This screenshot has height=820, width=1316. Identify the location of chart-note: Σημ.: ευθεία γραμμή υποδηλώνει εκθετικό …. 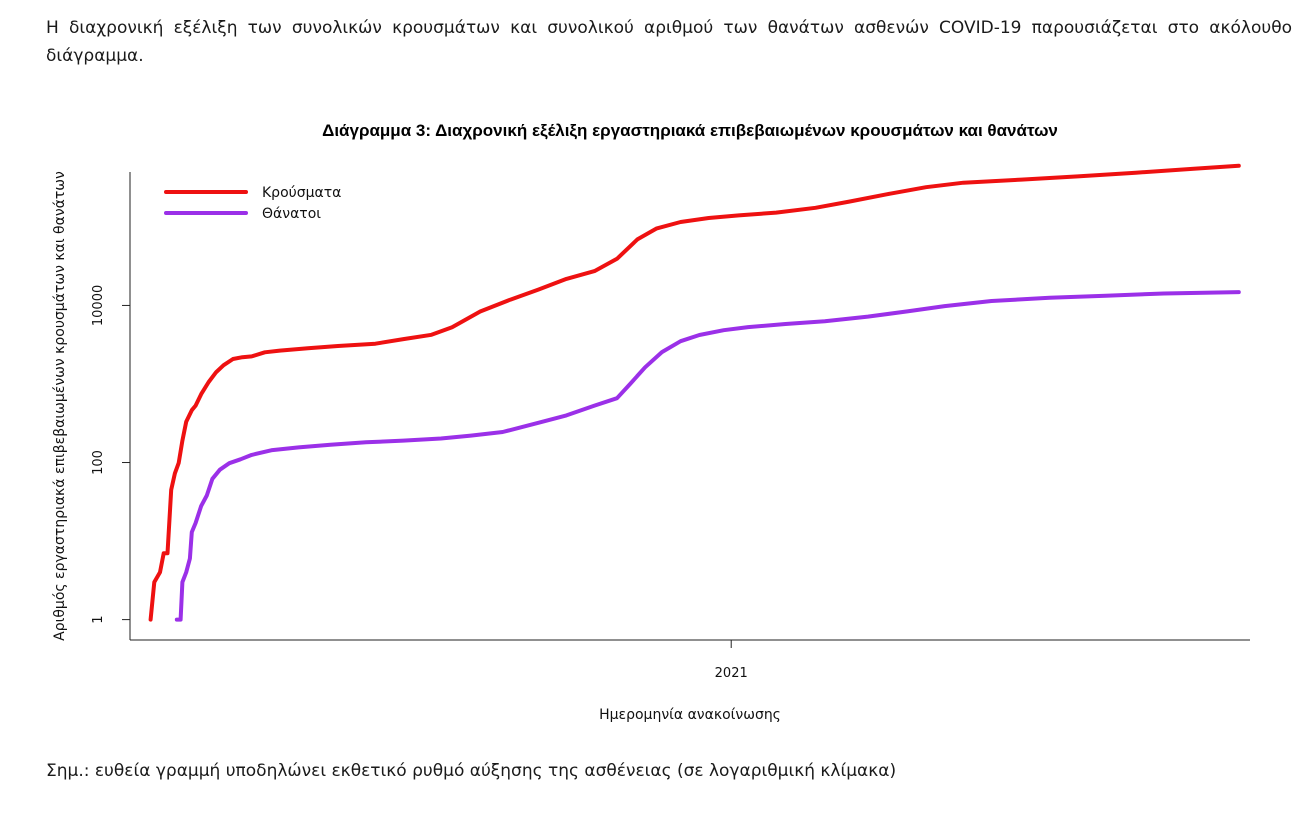
(471, 771).